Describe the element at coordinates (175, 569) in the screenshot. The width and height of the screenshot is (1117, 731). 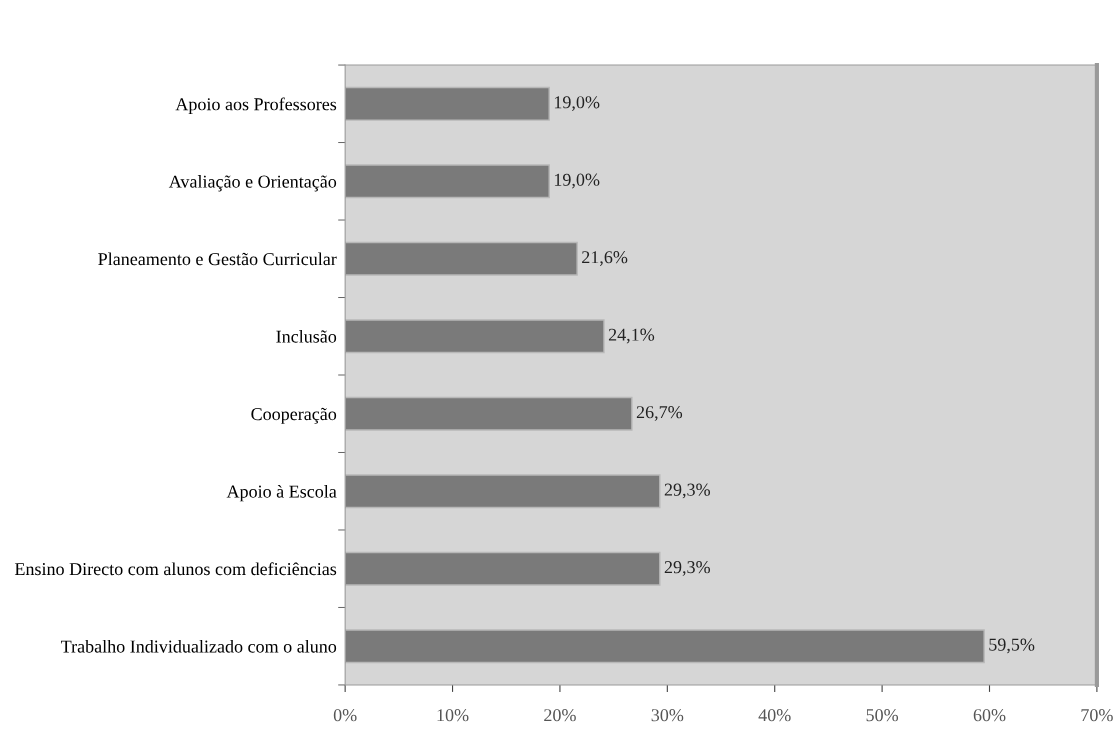
I see `y-tick-label: Ensino Directo com alunos com deficiências` at that location.